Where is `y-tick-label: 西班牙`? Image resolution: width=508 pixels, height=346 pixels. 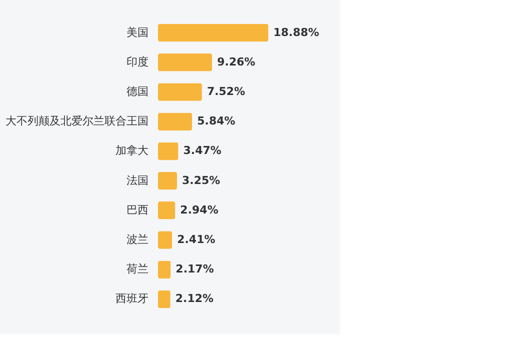 y-tick-label: 西班牙 is located at coordinates (132, 299).